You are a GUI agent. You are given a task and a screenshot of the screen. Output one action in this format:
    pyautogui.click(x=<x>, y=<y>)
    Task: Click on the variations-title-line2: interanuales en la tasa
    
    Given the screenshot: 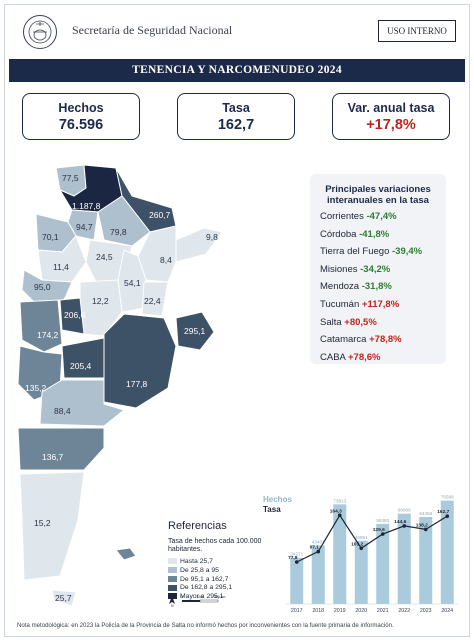 What is the action you would take?
    pyautogui.click(x=378, y=200)
    